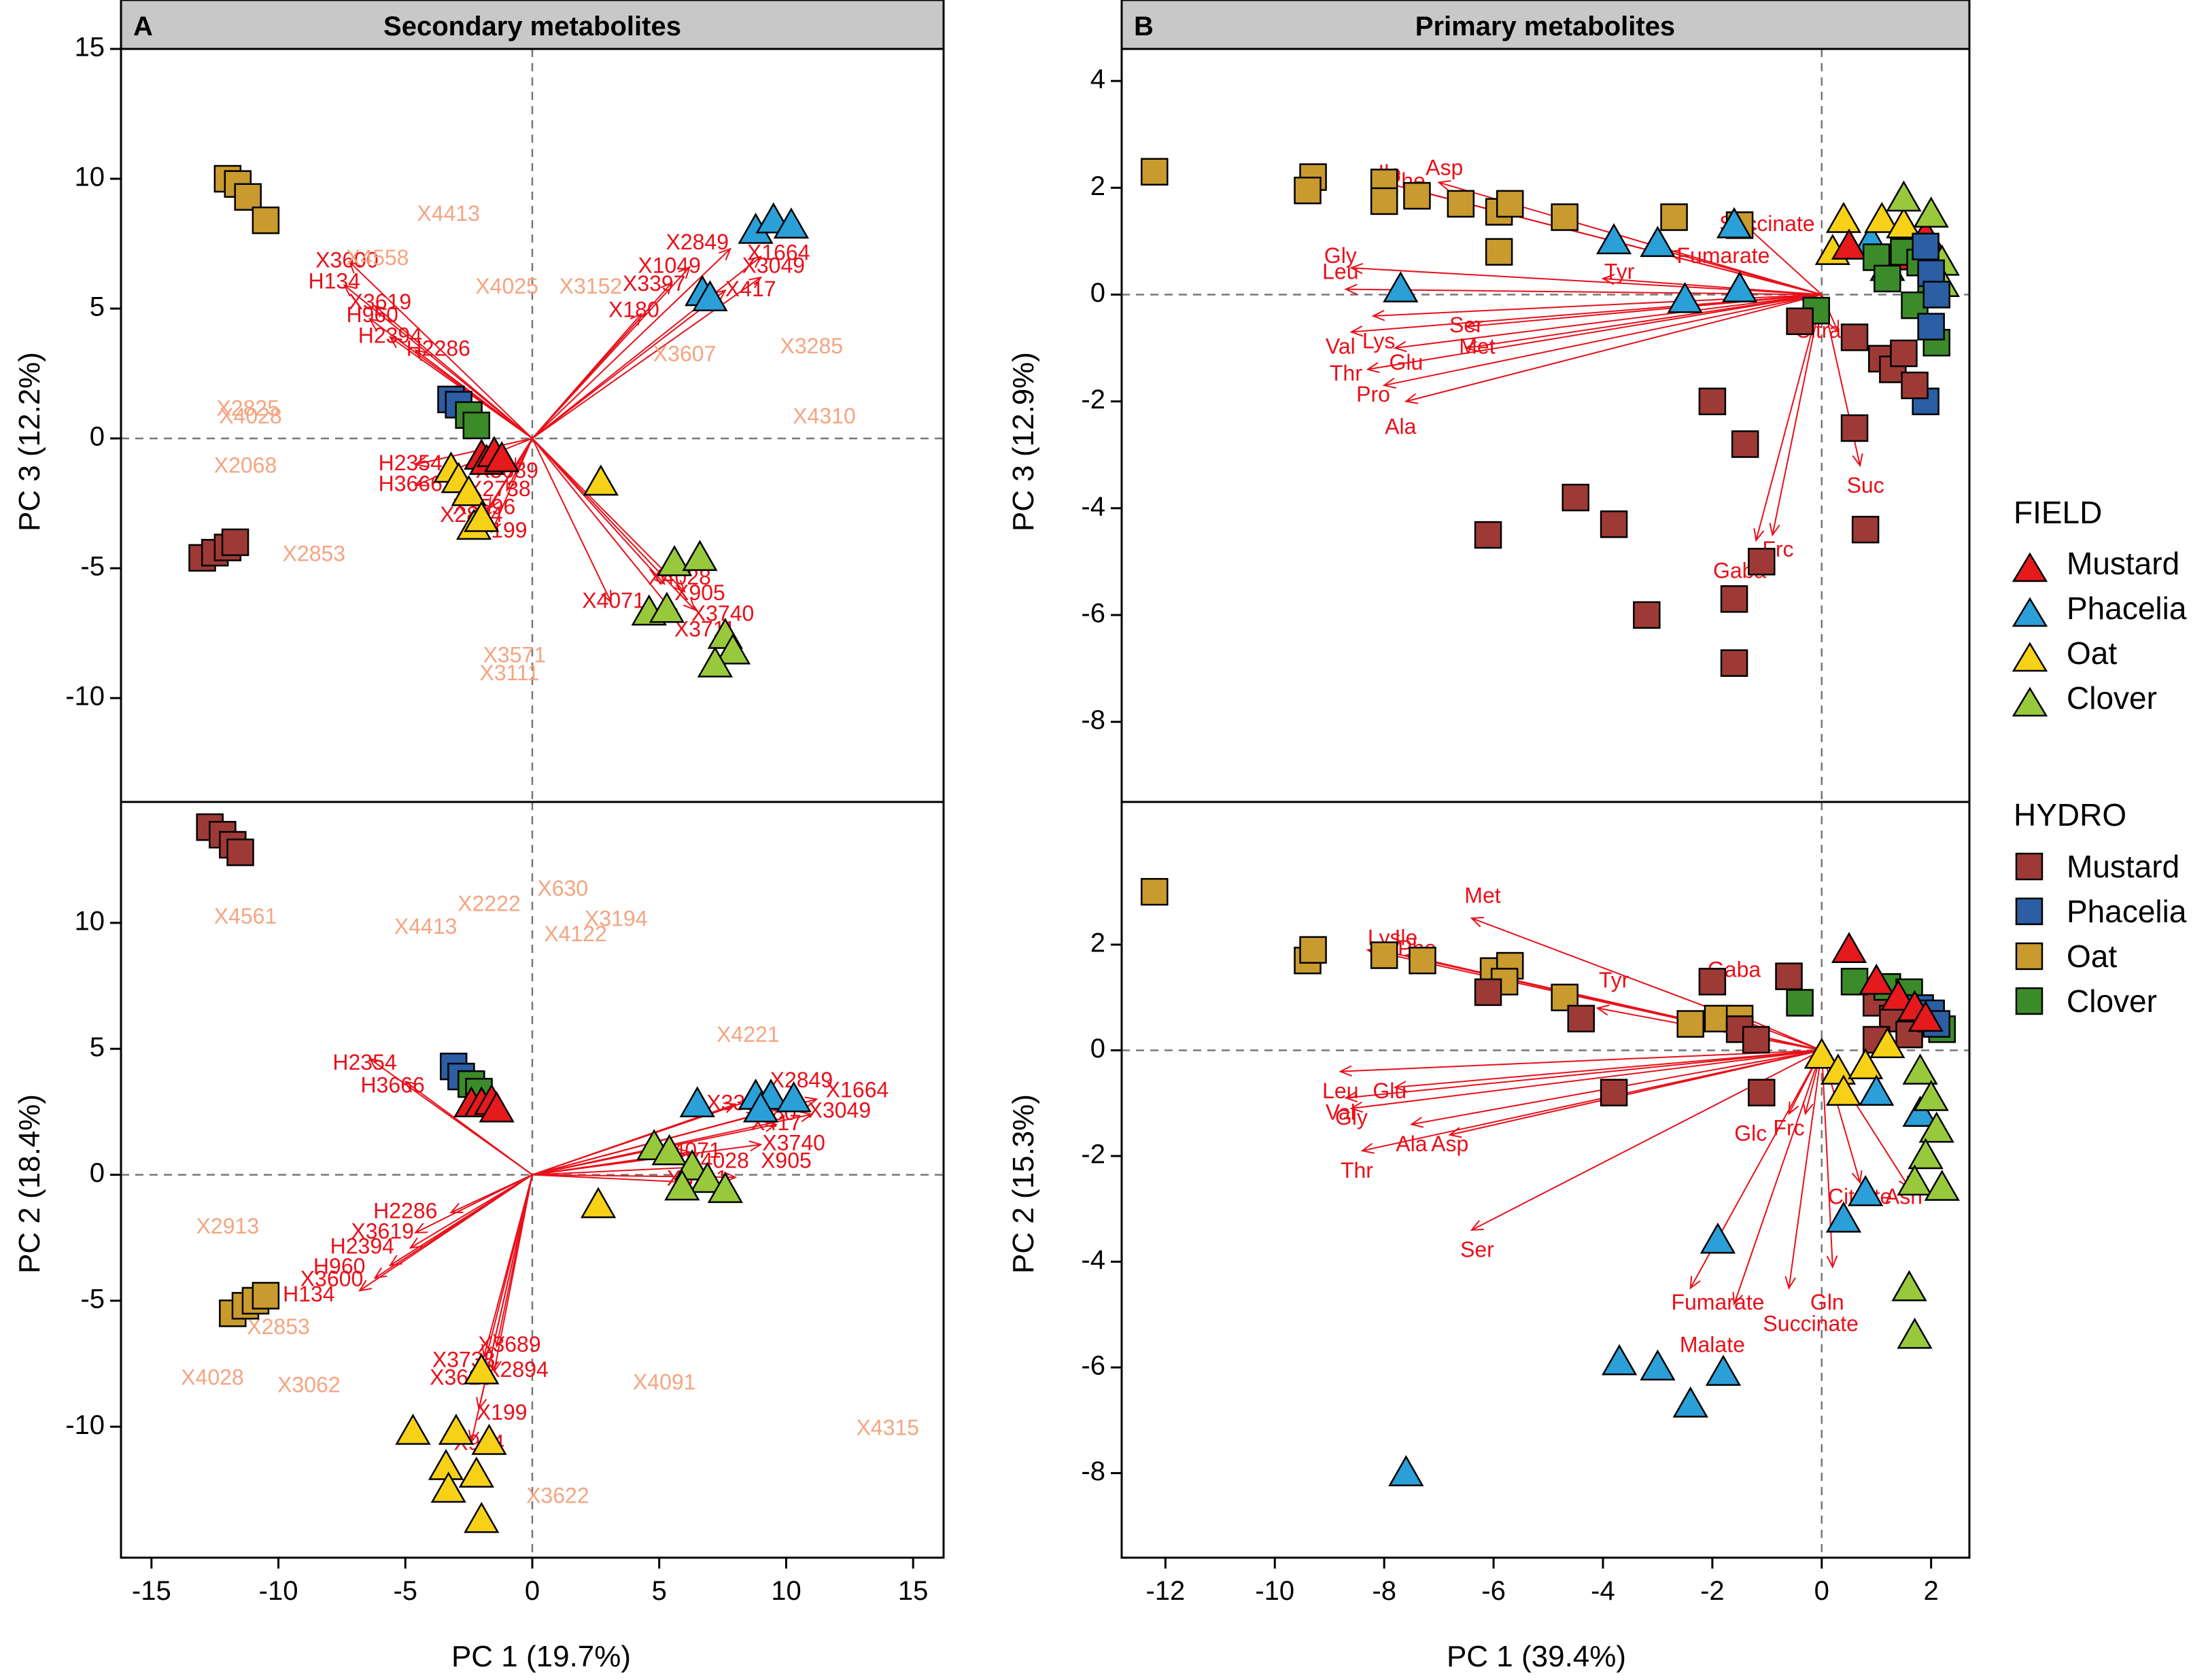  Describe the element at coordinates (309, 1385) in the screenshot. I see `loading-label-x3062: X3062` at that location.